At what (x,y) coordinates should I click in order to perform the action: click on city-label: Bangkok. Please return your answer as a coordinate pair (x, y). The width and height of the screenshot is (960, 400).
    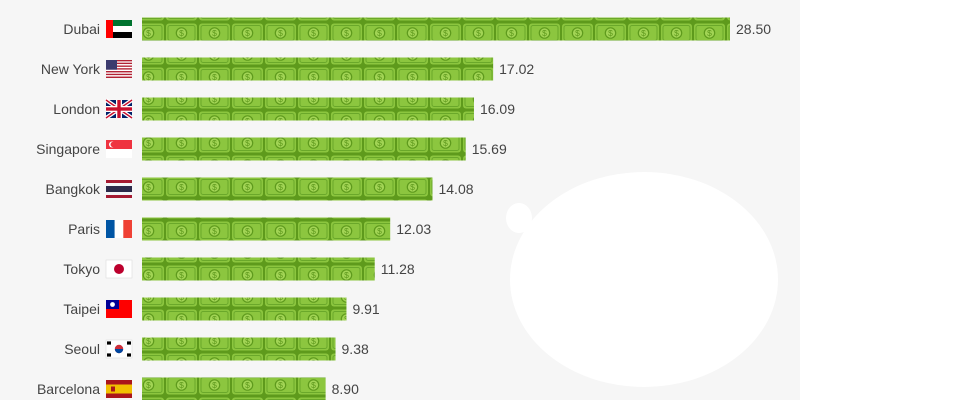
    Looking at the image, I should click on (73, 189).